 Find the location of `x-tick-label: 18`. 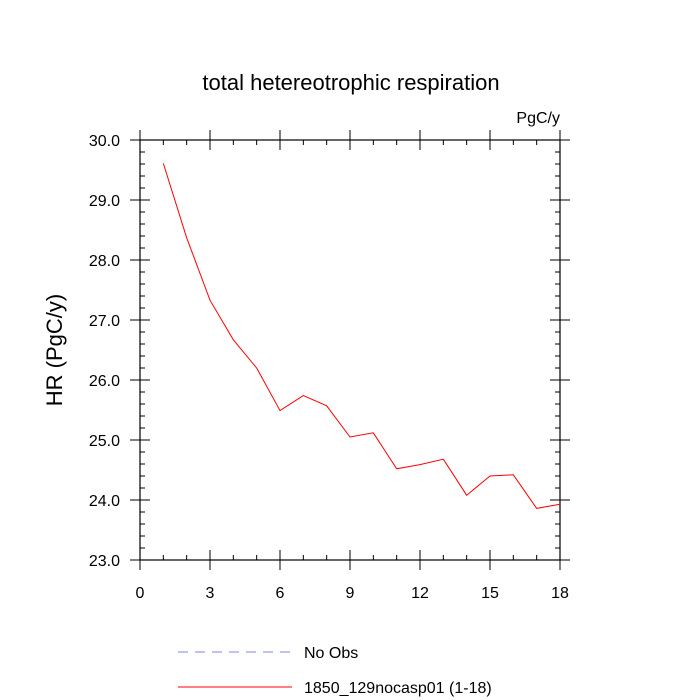

x-tick-label: 18 is located at coordinates (560, 593).